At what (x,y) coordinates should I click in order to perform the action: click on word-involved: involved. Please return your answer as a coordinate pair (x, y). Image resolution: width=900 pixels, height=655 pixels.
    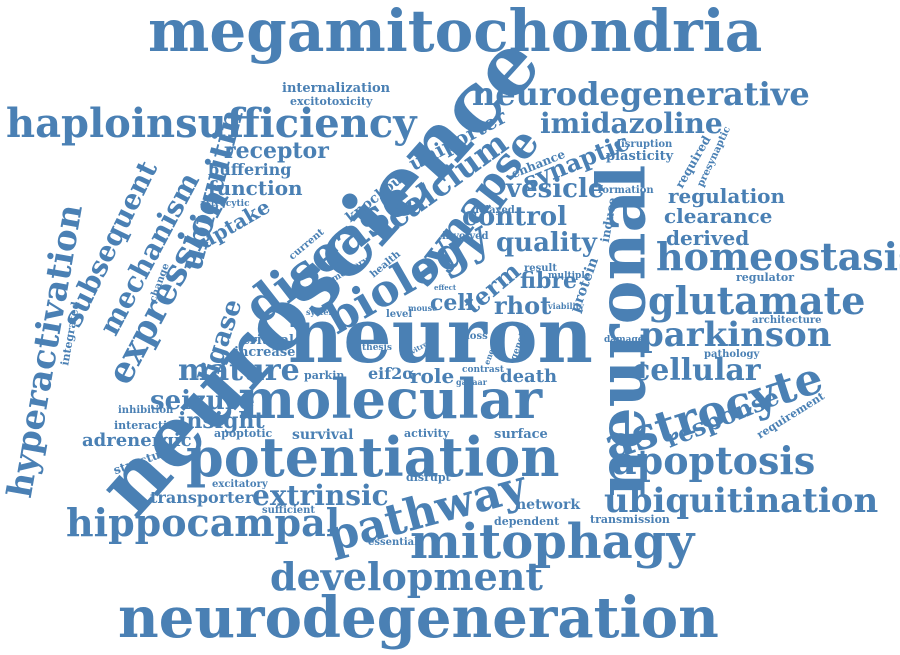
    Looking at the image, I should click on (465, 236).